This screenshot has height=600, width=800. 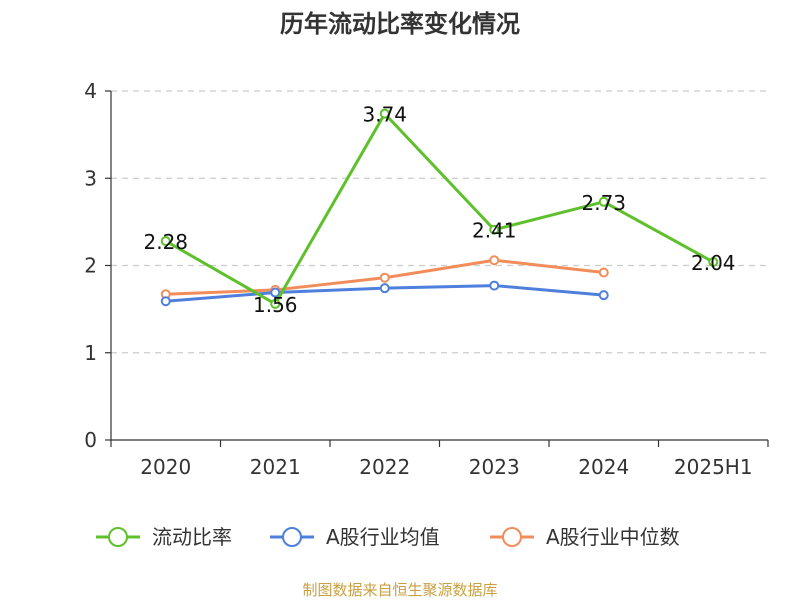 What do you see at coordinates (192, 537) in the screenshot?
I see `legend-label: 流动比率` at bounding box center [192, 537].